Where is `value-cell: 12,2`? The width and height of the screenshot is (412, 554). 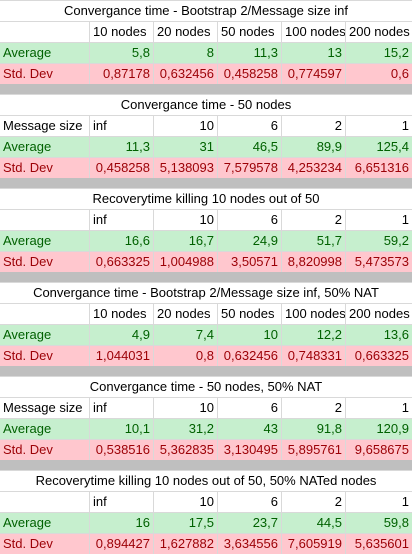 value-cell: 12,2 is located at coordinates (314, 335).